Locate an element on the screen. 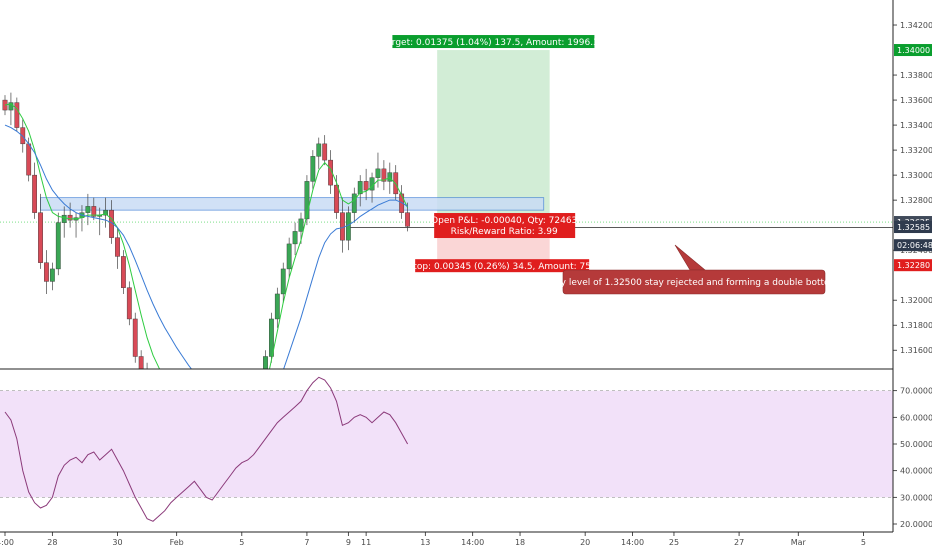  pnl-label-box is located at coordinates (505, 226).